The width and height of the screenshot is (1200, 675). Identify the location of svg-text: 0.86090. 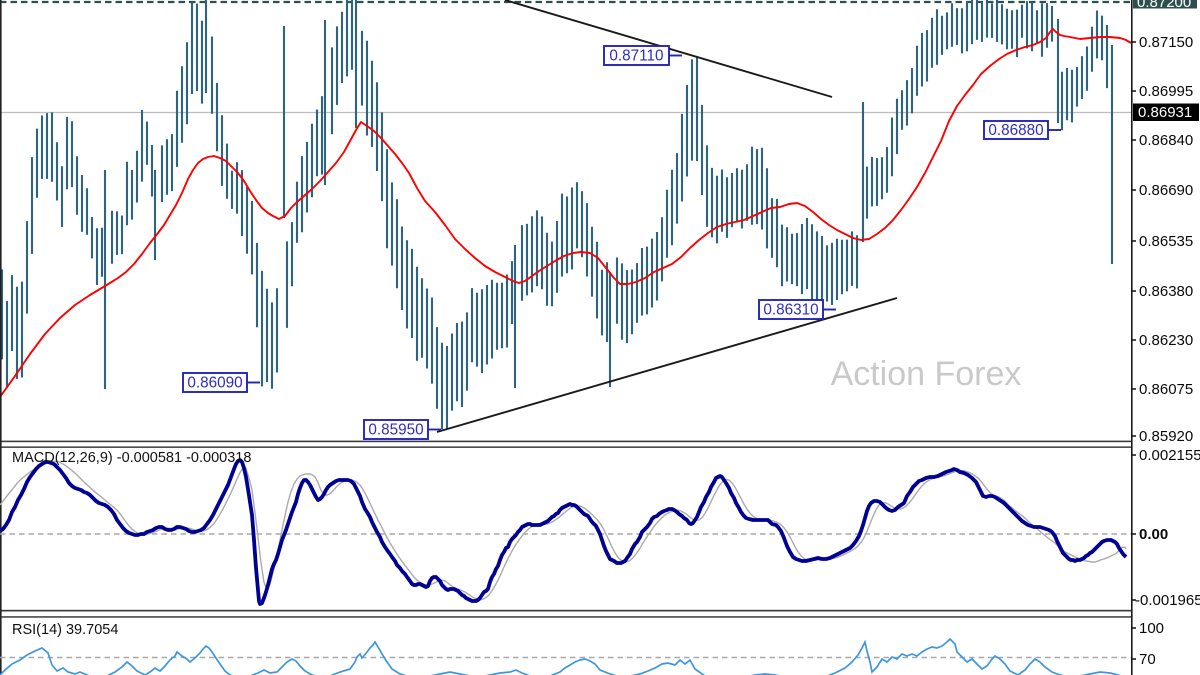
(214, 383).